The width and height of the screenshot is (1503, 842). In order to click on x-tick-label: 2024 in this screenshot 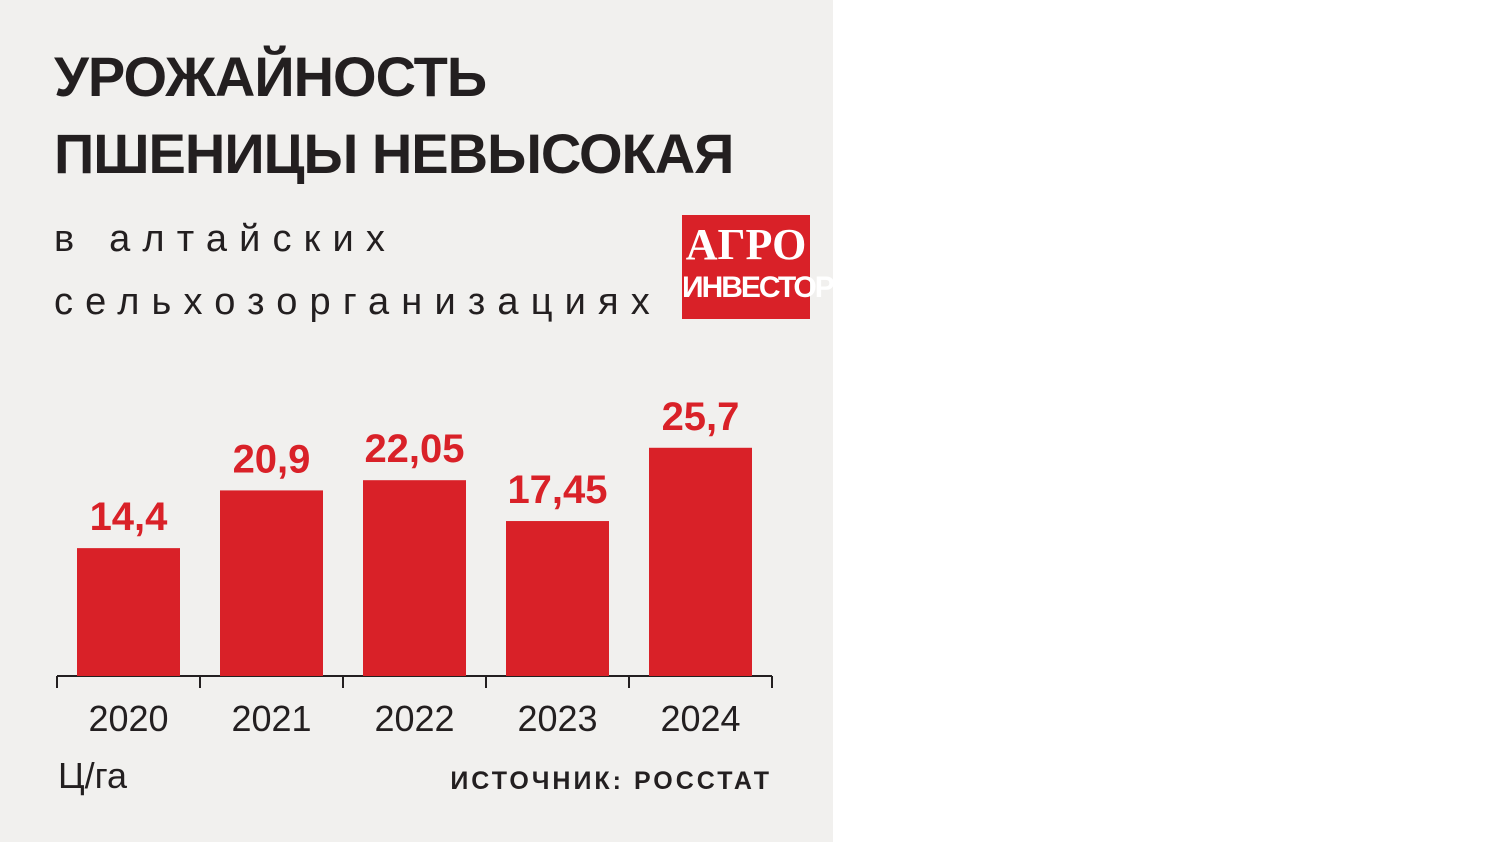, I will do `click(700, 718)`.